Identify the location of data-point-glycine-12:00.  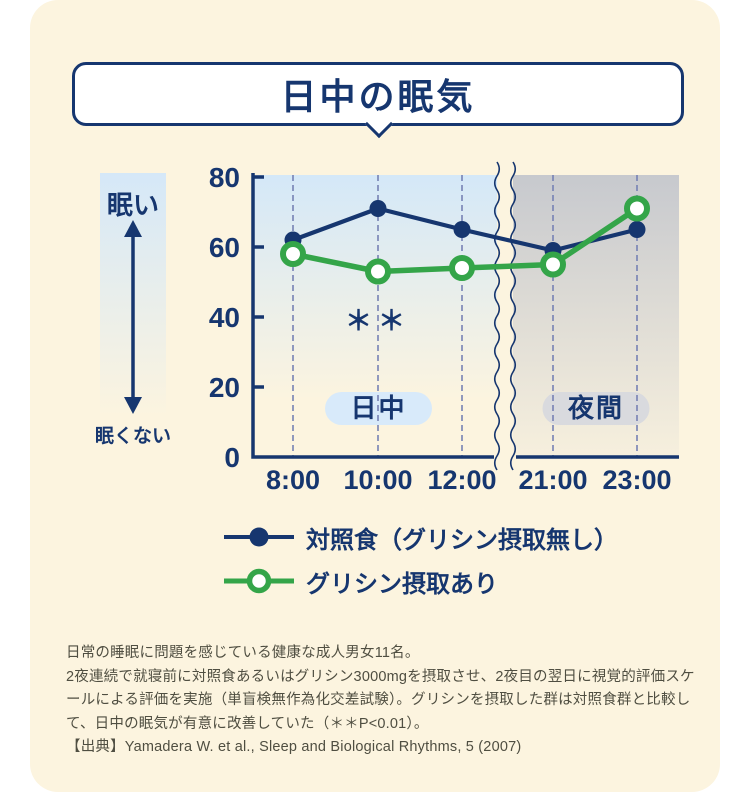
(462, 268).